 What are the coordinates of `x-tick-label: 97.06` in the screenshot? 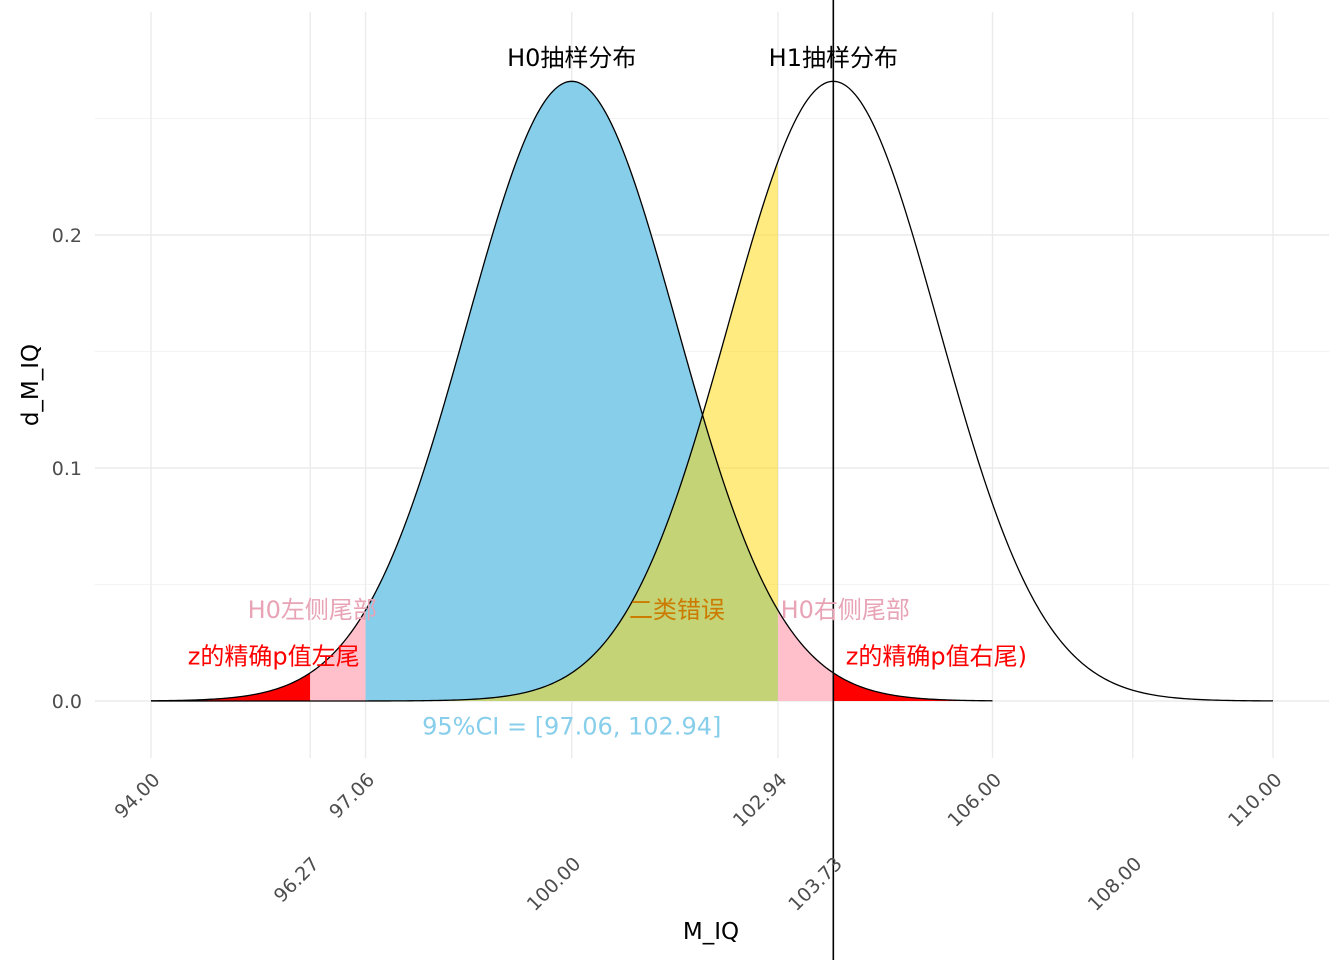 It's located at (352, 796).